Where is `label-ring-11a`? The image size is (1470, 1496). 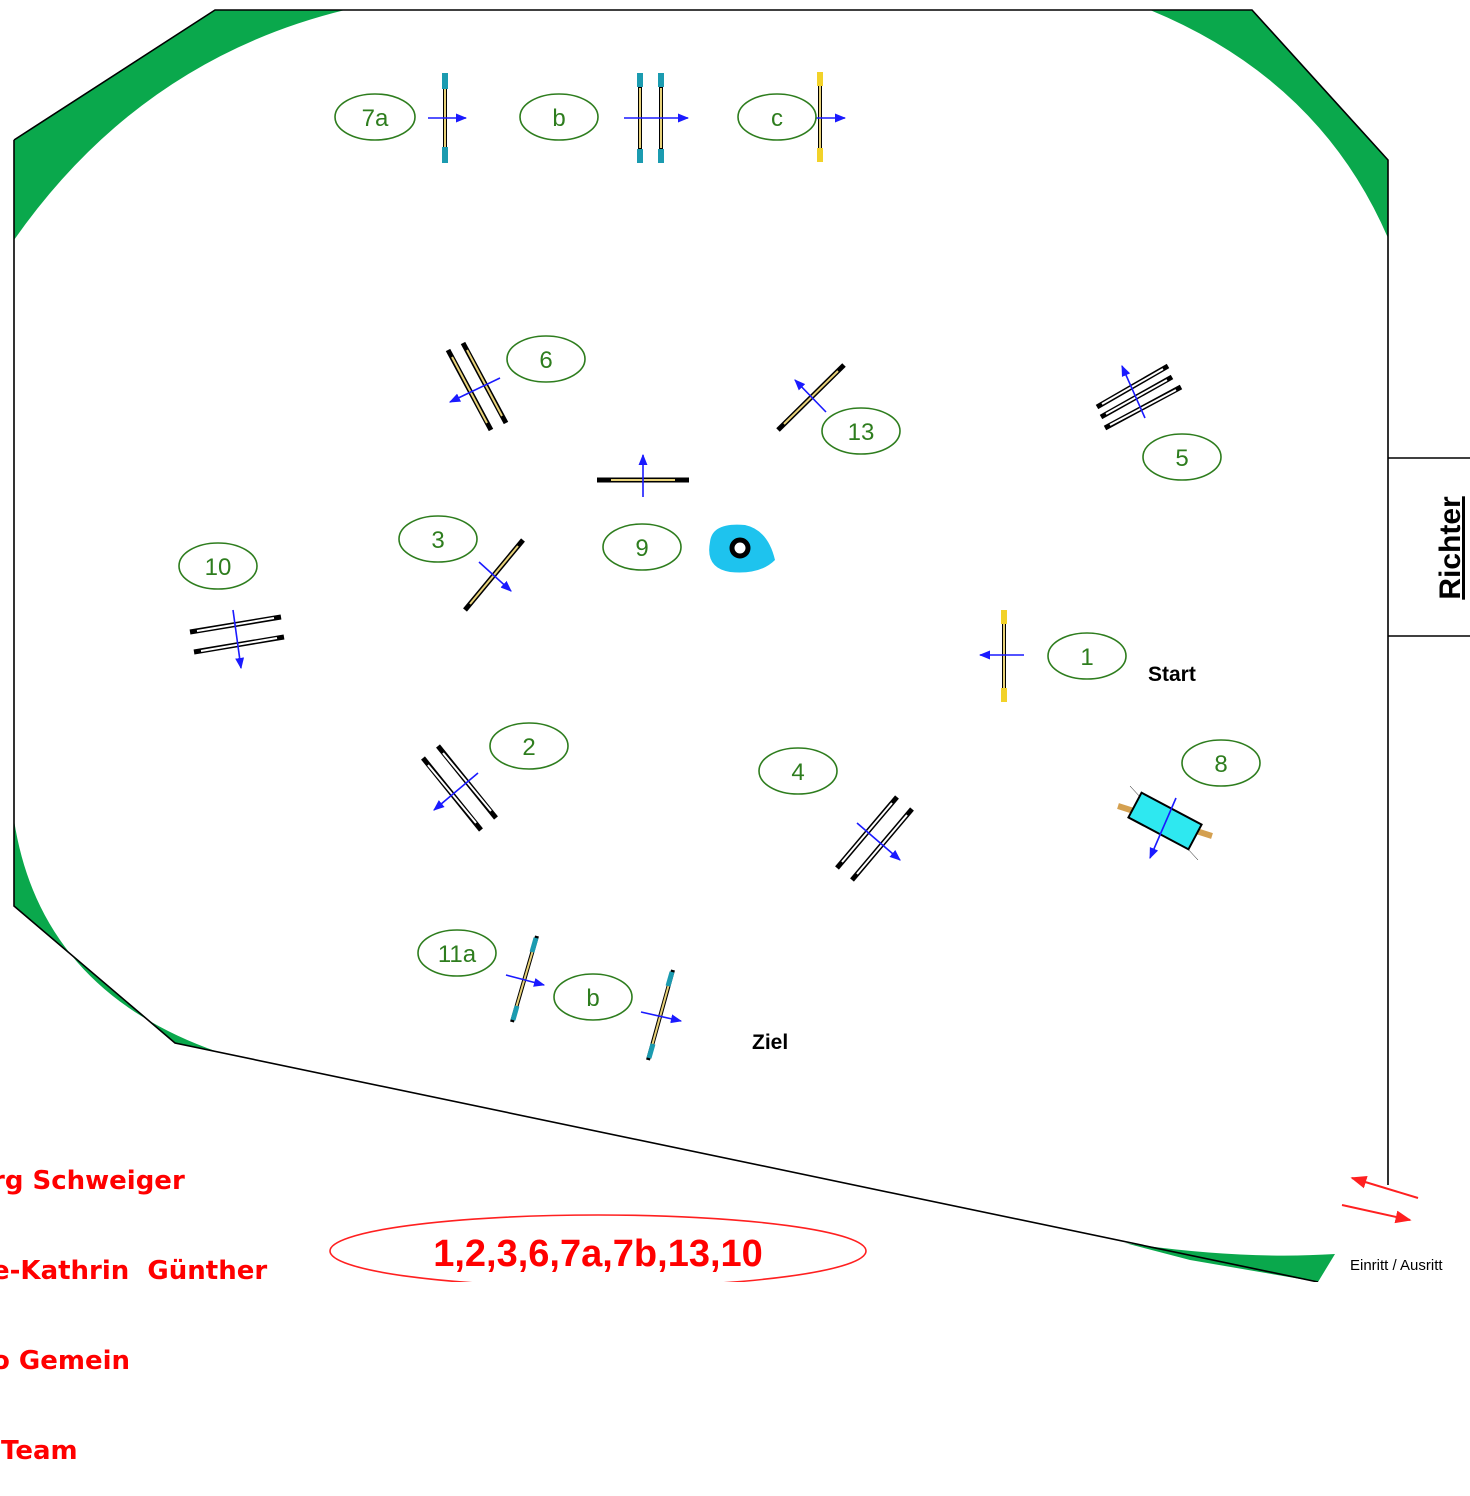
label-ring-11a is located at coordinates (457, 953).